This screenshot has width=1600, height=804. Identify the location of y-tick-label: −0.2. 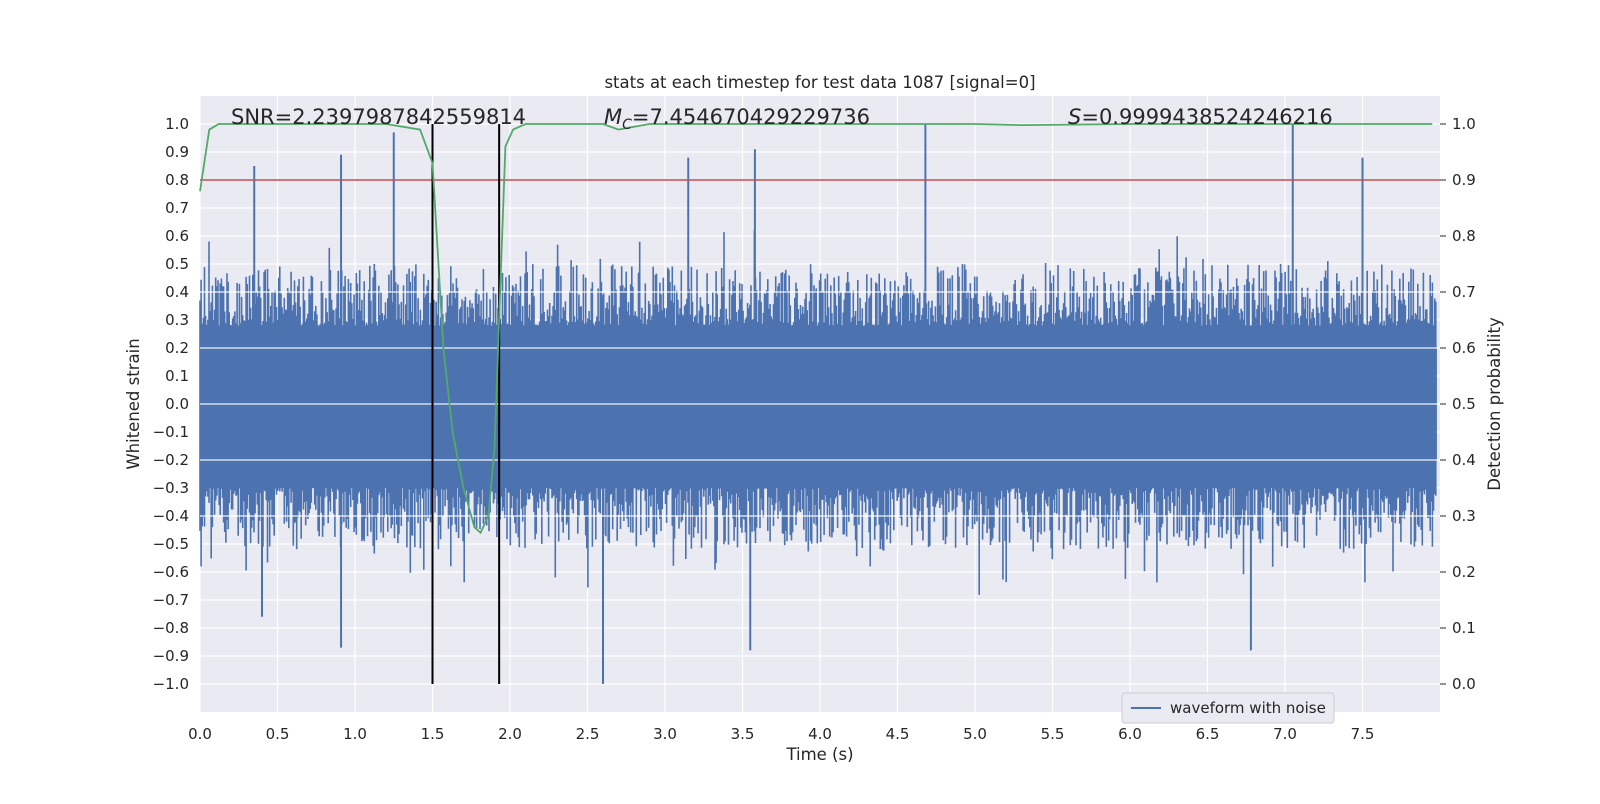
(171, 460).